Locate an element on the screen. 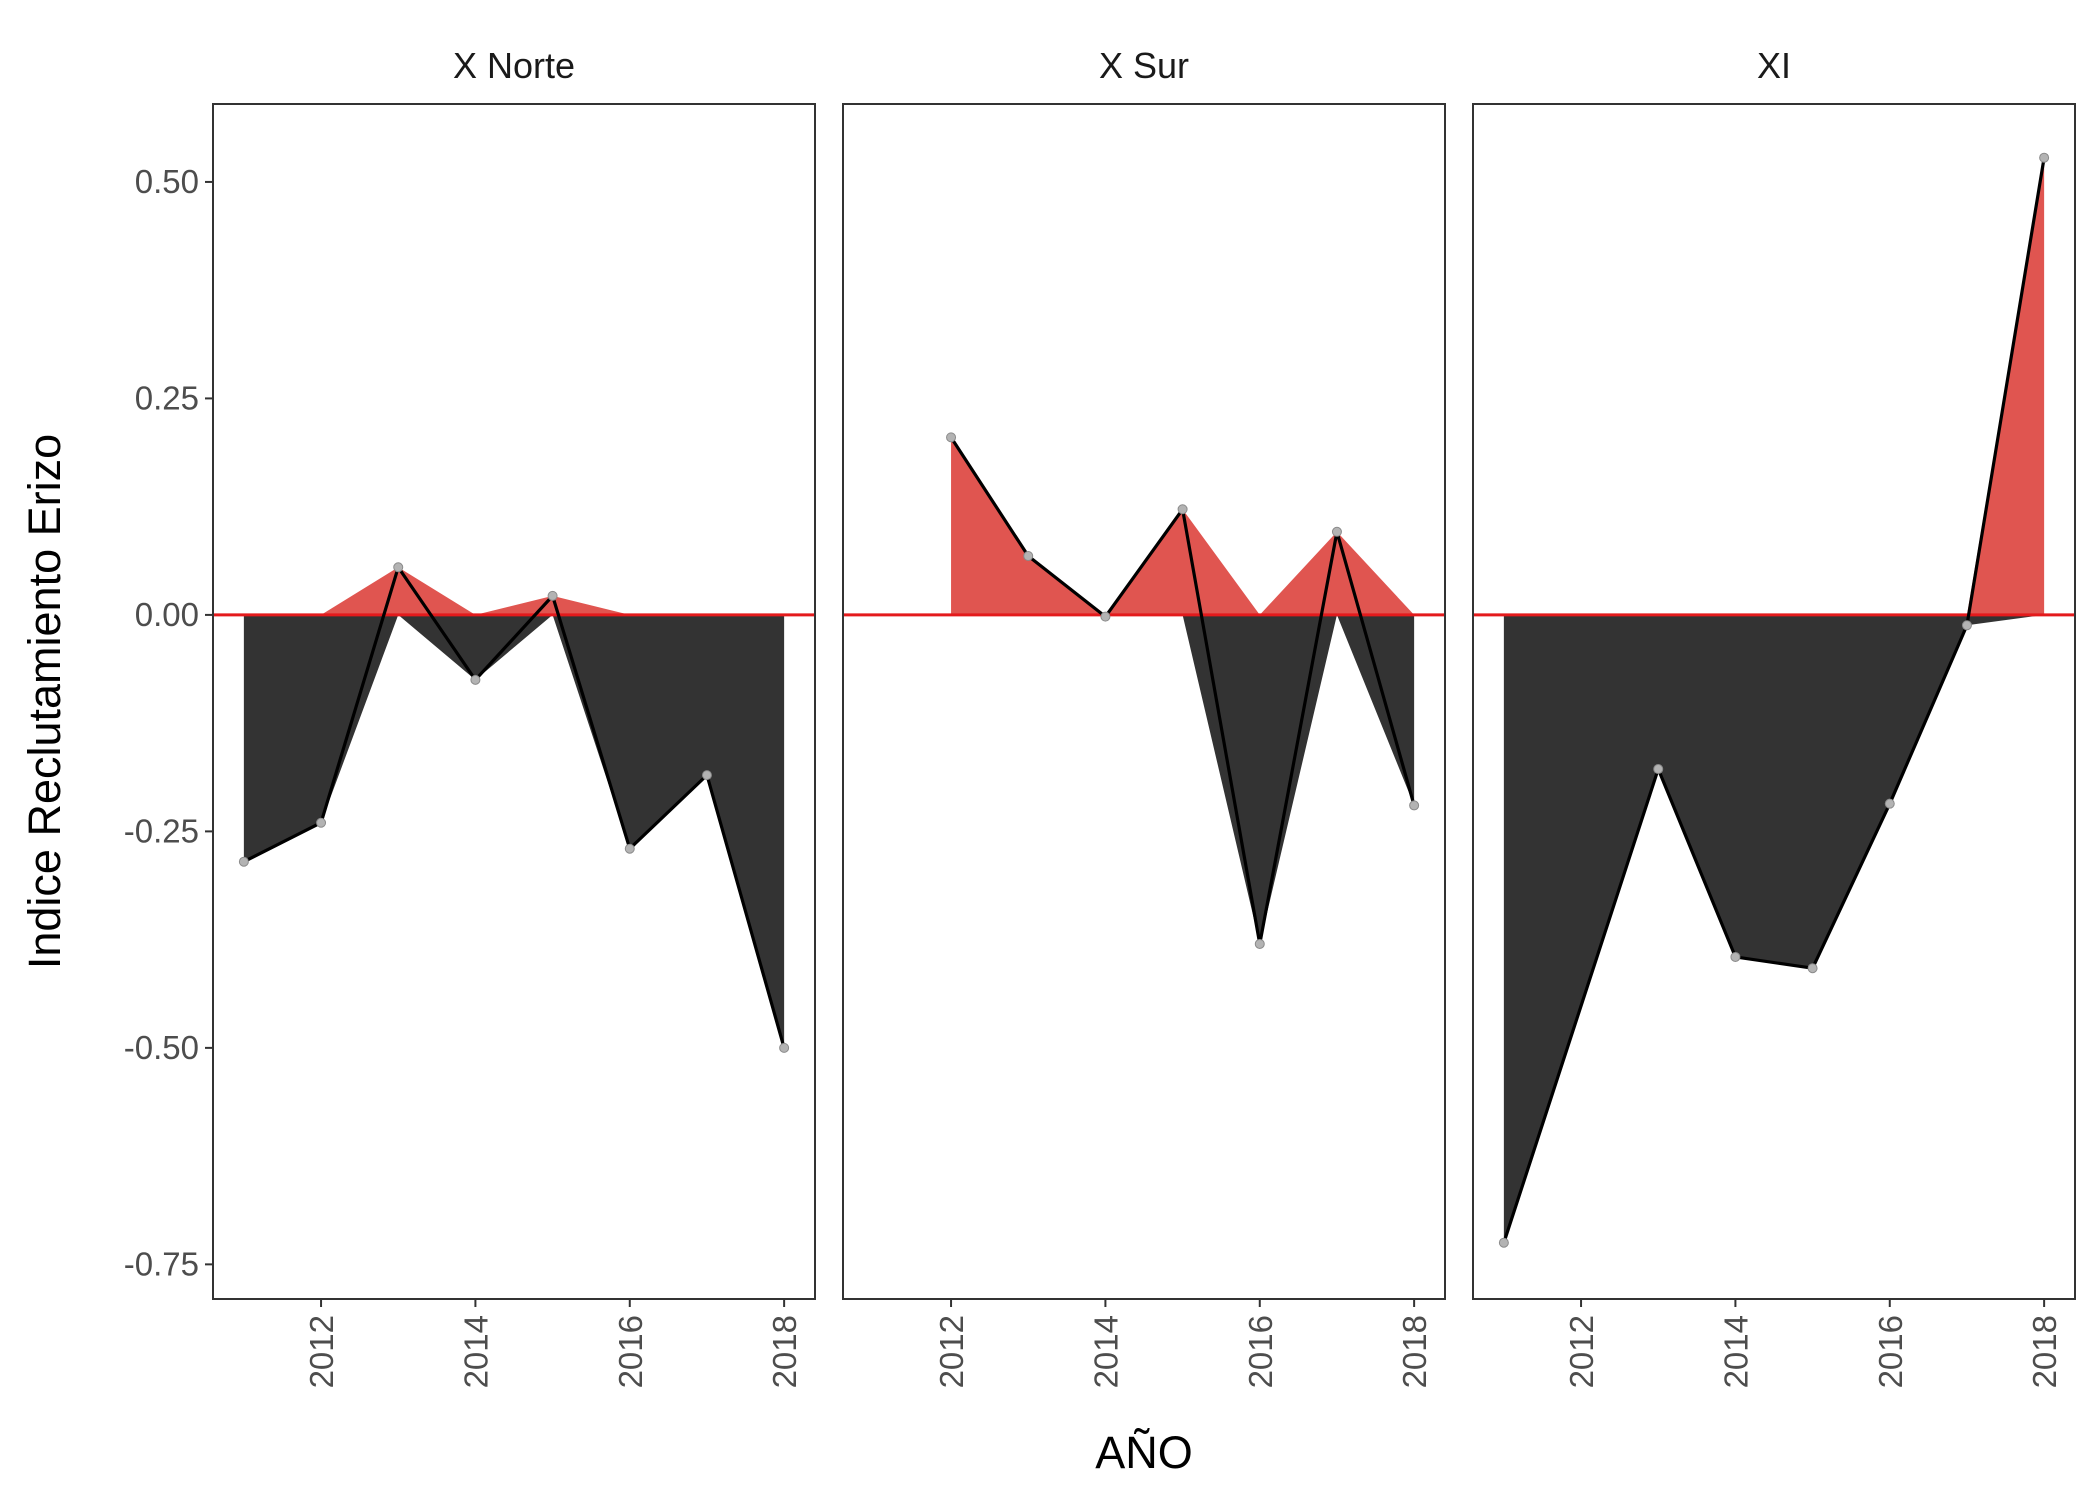 This screenshot has height=1500, width=2100. y-tick-label: 0.00 is located at coordinates (167, 614).